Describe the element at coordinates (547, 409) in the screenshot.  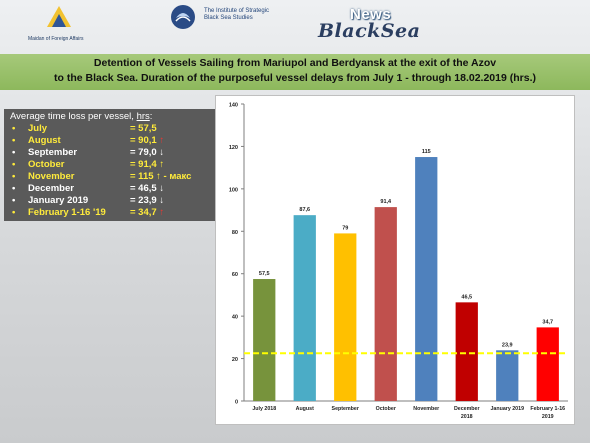
I see `x-category-label: February 1-16` at that location.